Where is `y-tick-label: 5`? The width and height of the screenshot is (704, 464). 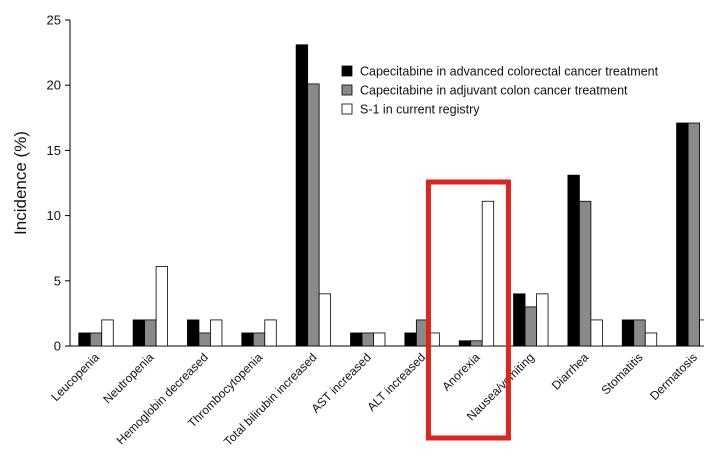
y-tick-label: 5 is located at coordinates (57, 280).